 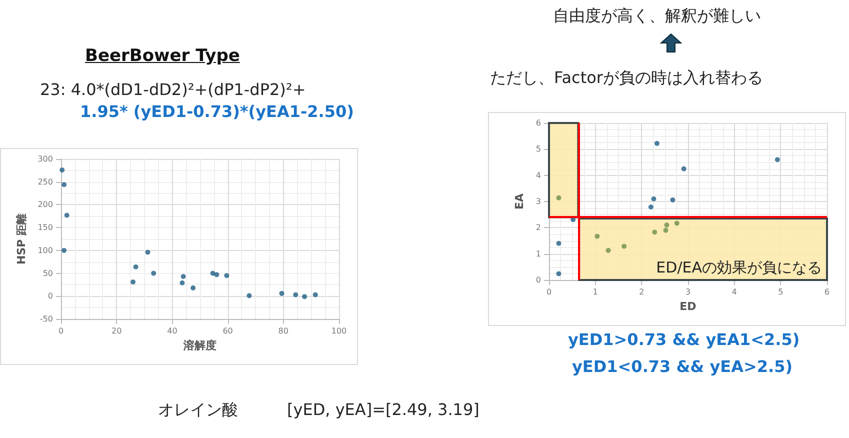 What do you see at coordinates (538, 123) in the screenshot?
I see `y-tick-label: 6` at bounding box center [538, 123].